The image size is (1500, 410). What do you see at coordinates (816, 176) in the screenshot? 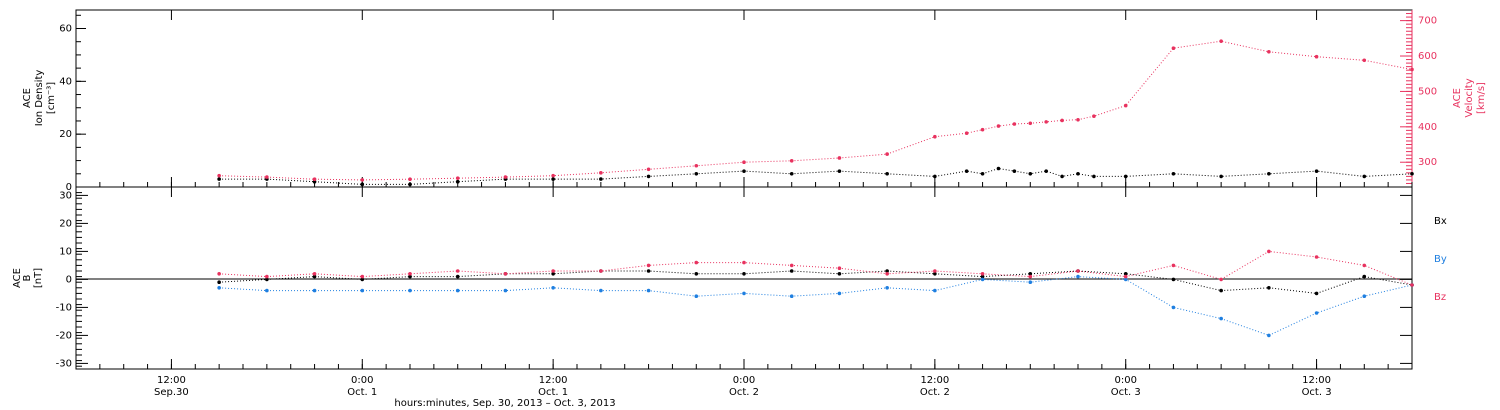
I see `density-point-trace` at bounding box center [816, 176].